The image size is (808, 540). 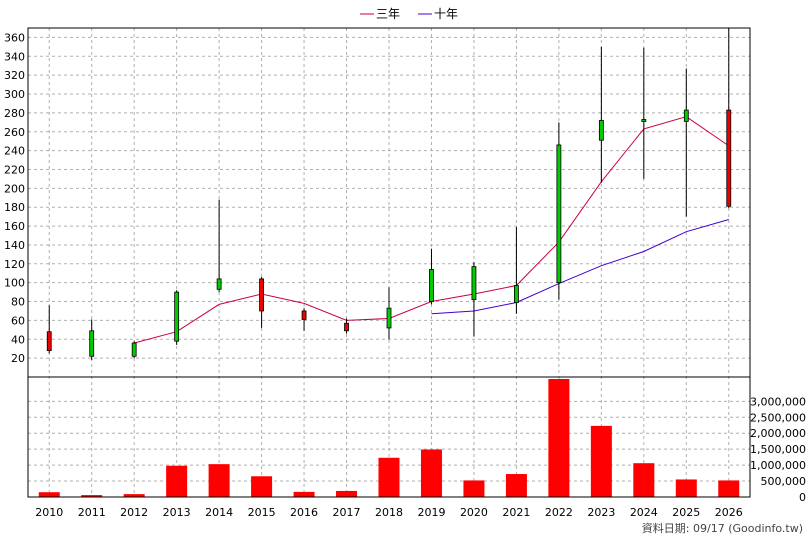 What do you see at coordinates (784, 481) in the screenshot?
I see `volume-tick-label: 500,000` at bounding box center [784, 481].